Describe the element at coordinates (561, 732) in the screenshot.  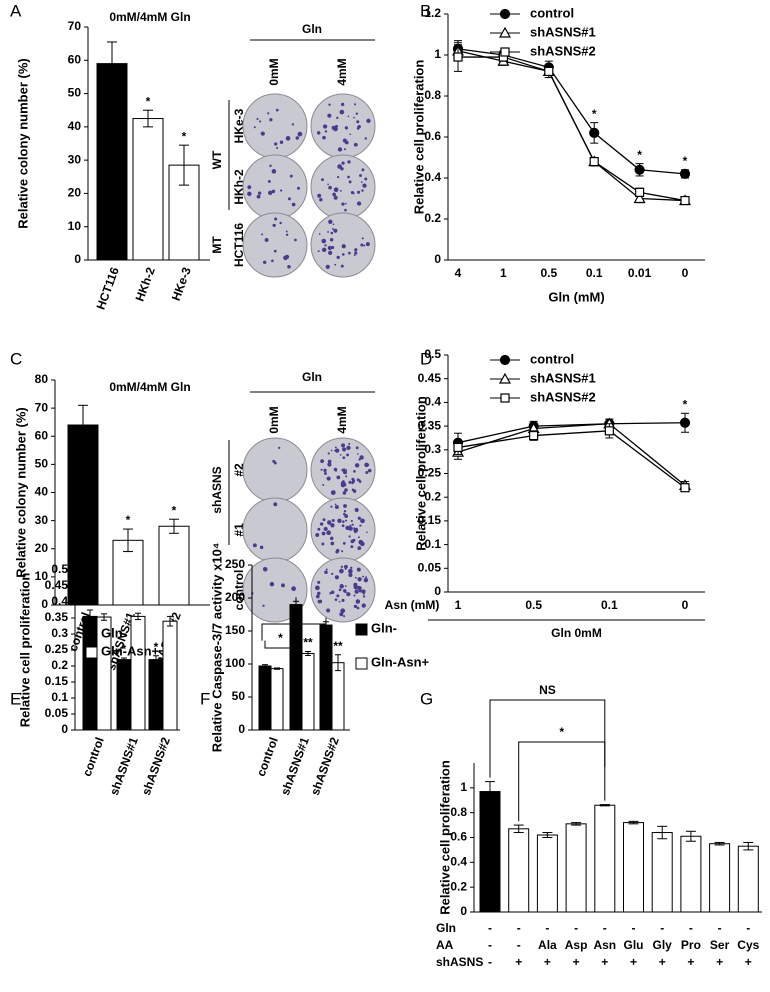
I see `bracket-label: *` at that location.